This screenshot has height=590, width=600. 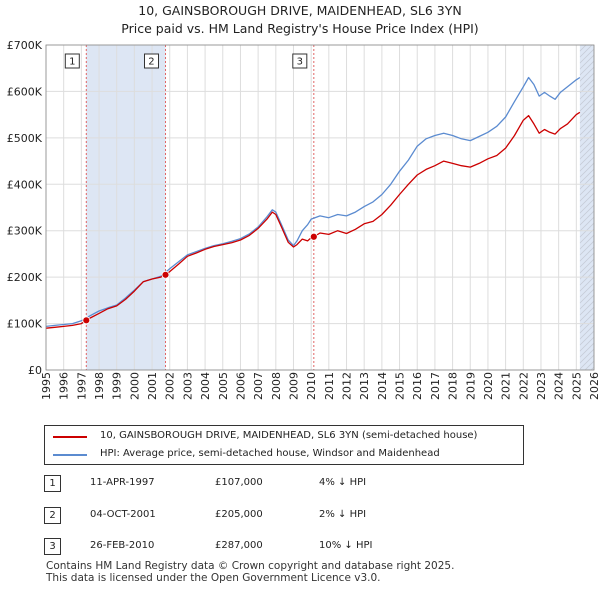 I want to click on x-tick-label: 2004, so click(x=205, y=386).